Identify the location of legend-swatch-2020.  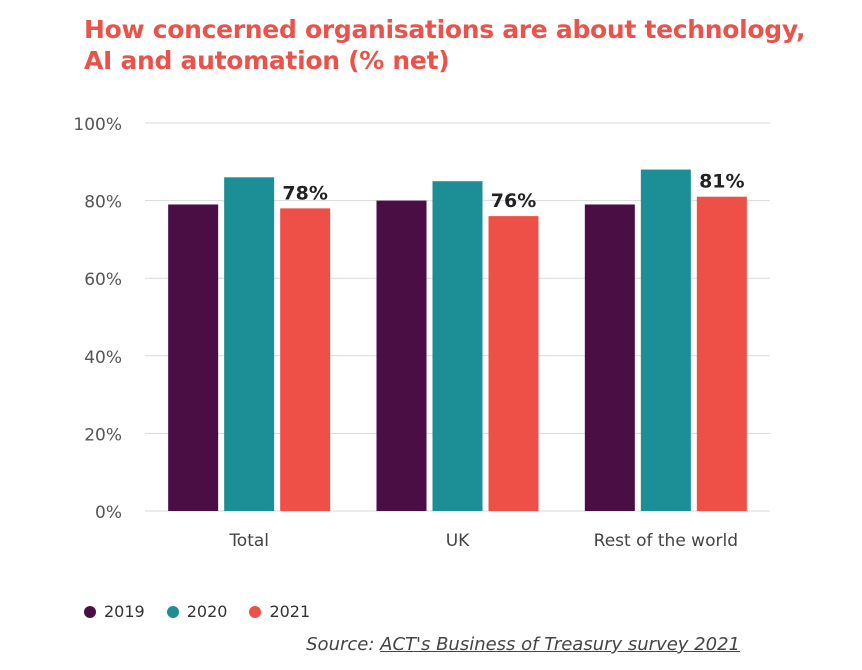
(172, 611).